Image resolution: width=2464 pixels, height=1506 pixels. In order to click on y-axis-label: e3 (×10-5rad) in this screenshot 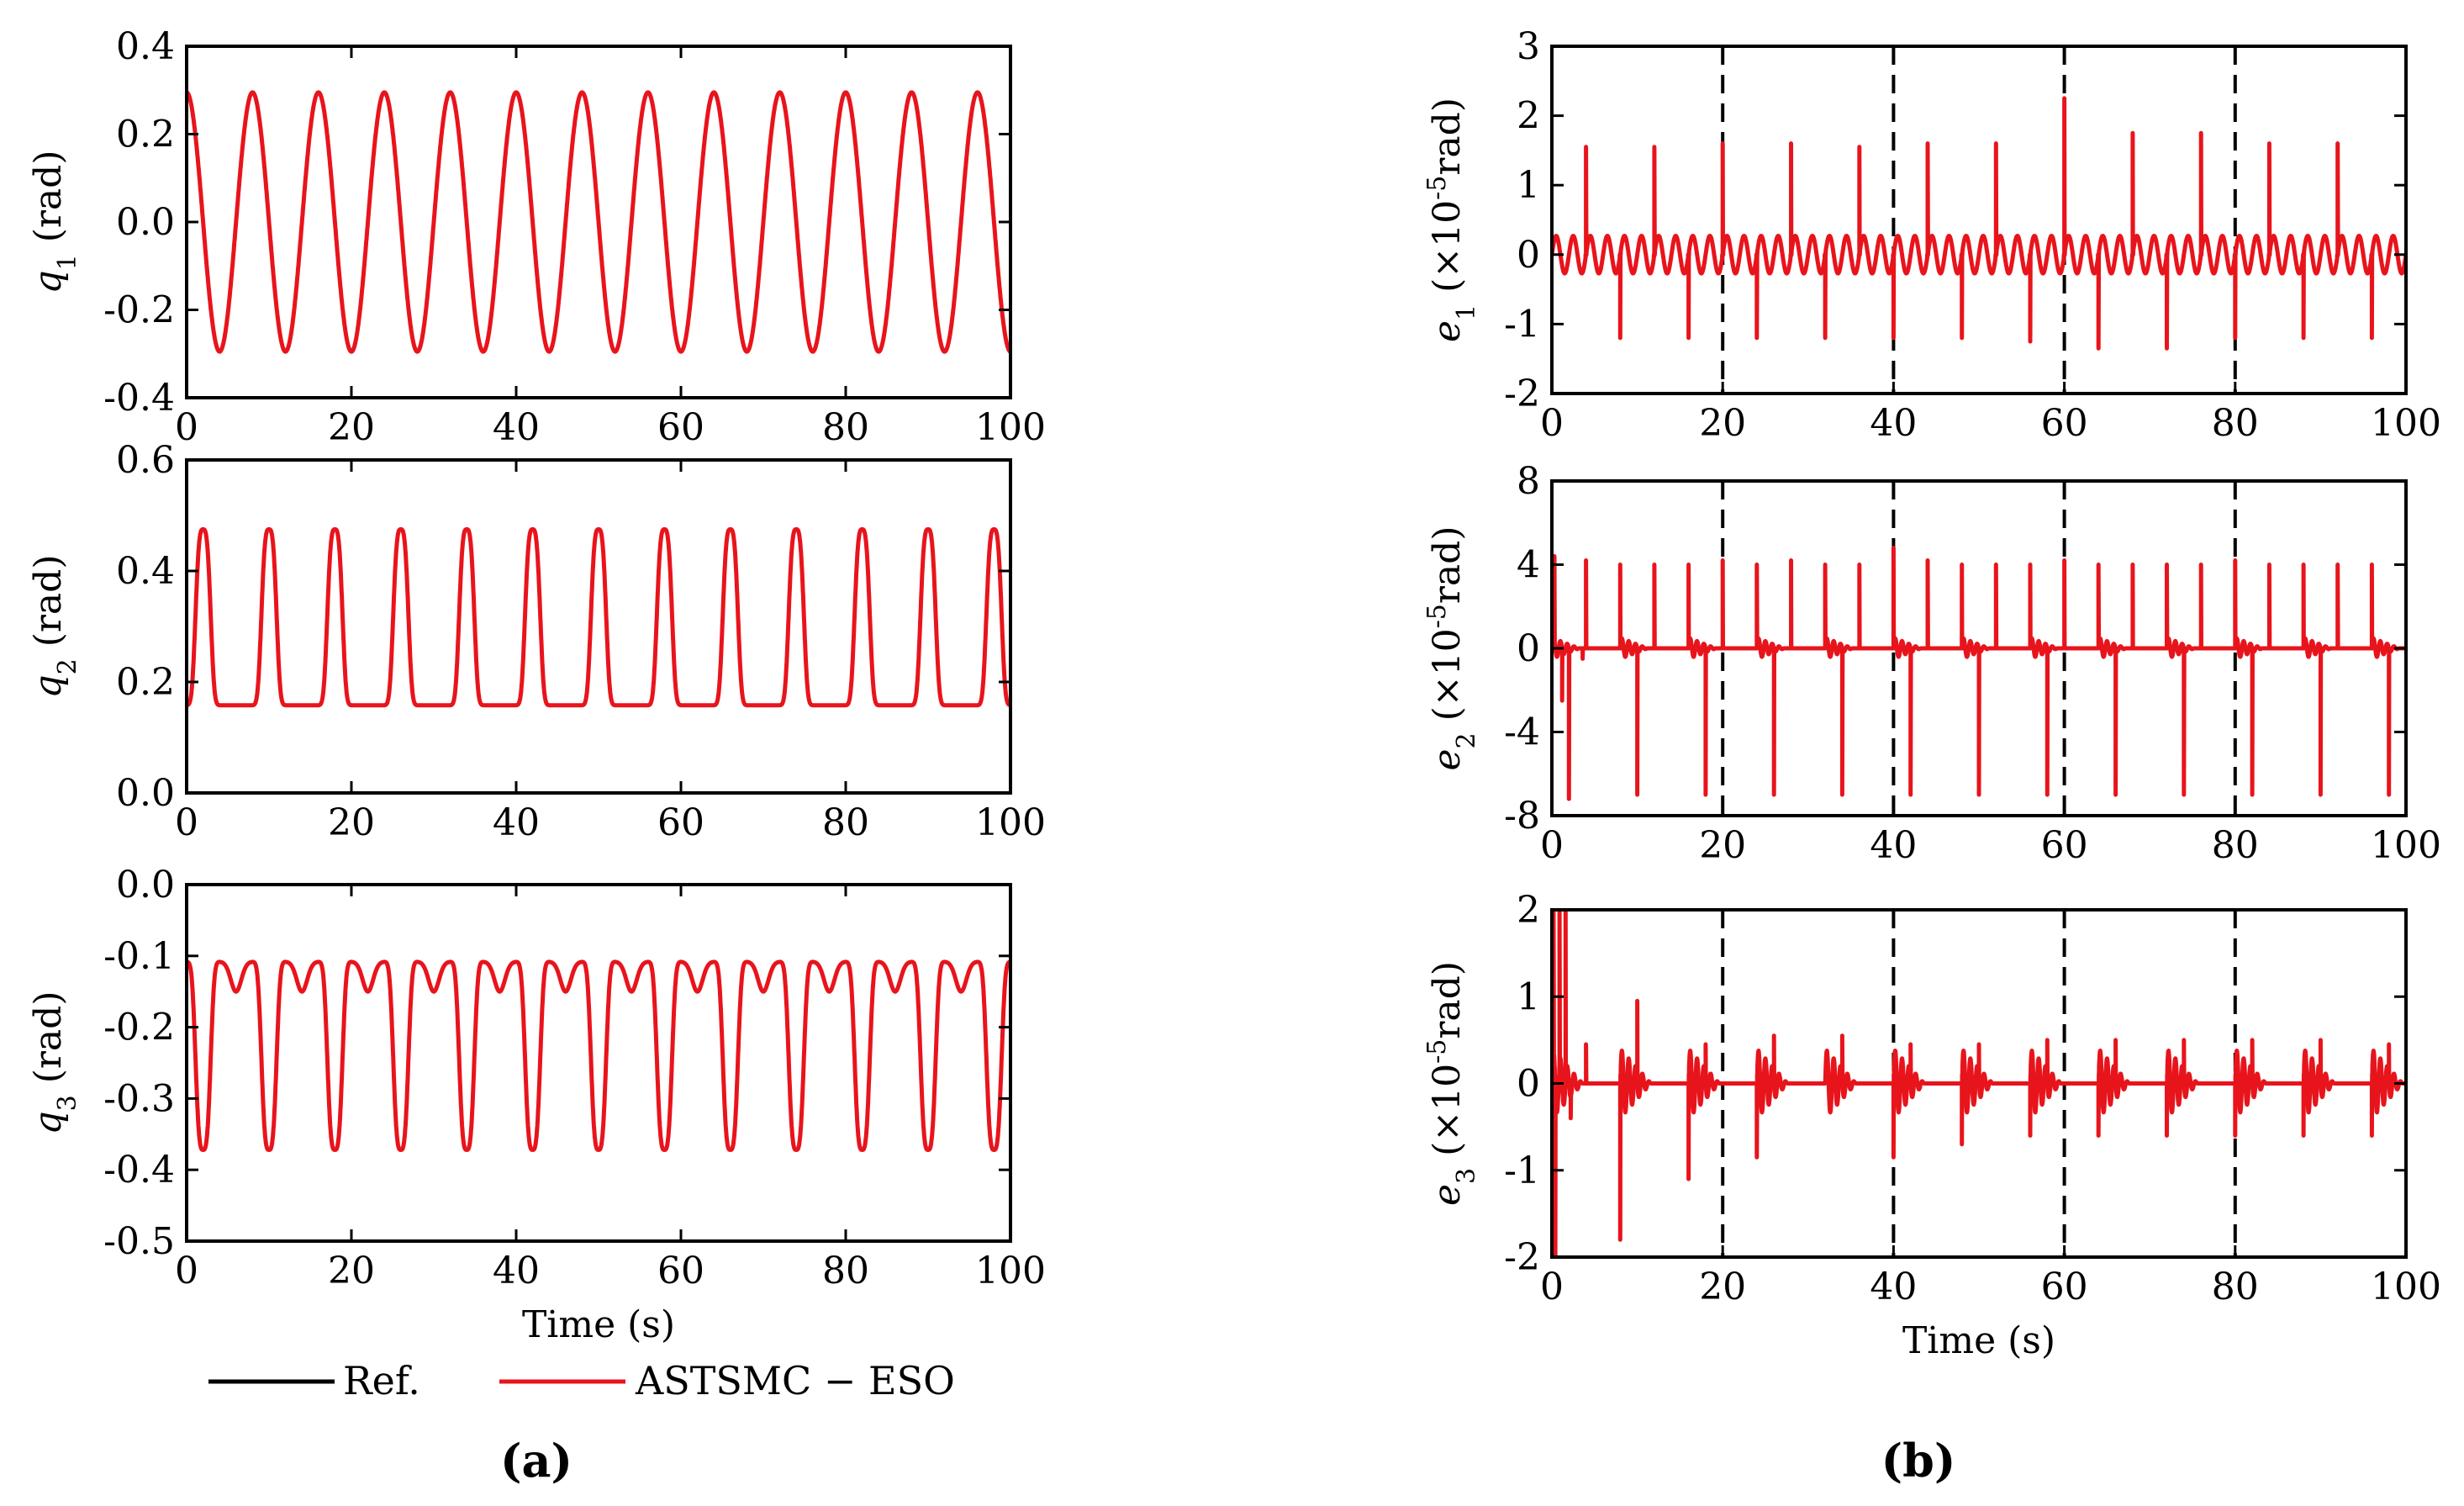, I will do `click(1451, 1084)`.